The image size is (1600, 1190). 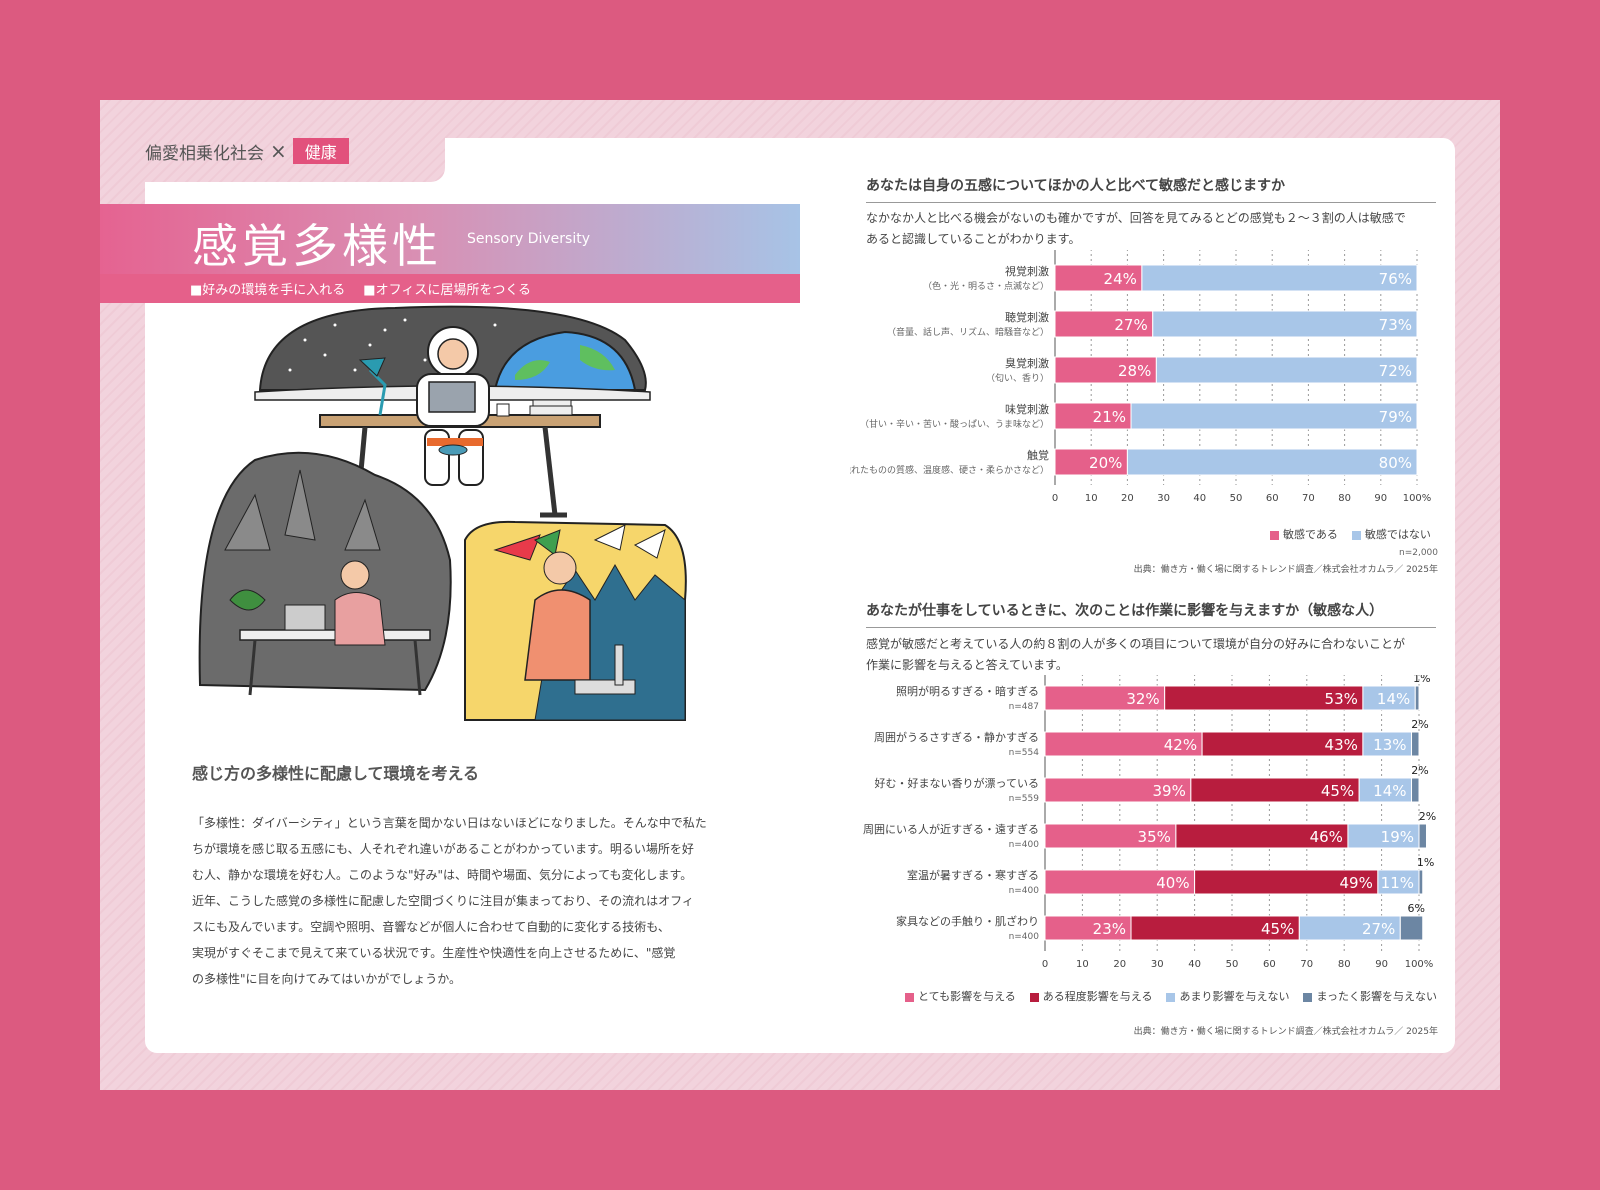 What do you see at coordinates (954, 424) in the screenshot?
I see `category-note: （甘い・辛い・苦い・酸っぱい、うま味など）` at bounding box center [954, 424].